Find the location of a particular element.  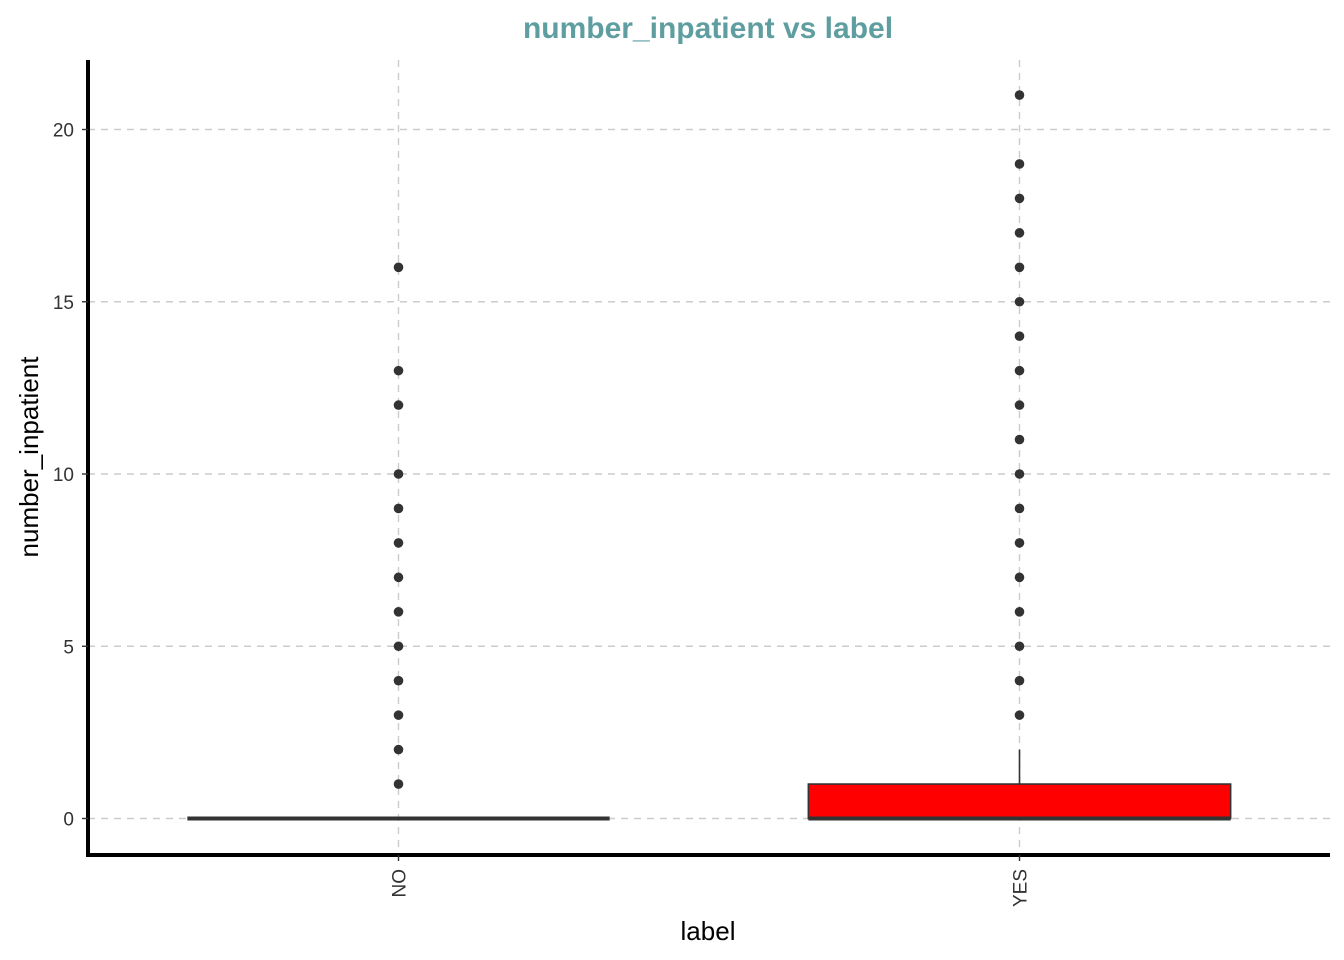

y-tick-label: 10 is located at coordinates (63, 475).